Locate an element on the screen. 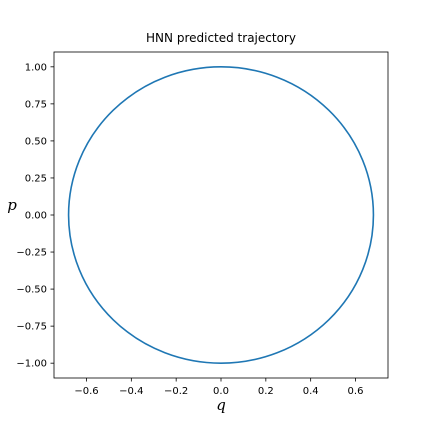 Image resolution: width=432 pixels, height=432 pixels. y-tick-label: −0.75 is located at coordinates (31, 327).